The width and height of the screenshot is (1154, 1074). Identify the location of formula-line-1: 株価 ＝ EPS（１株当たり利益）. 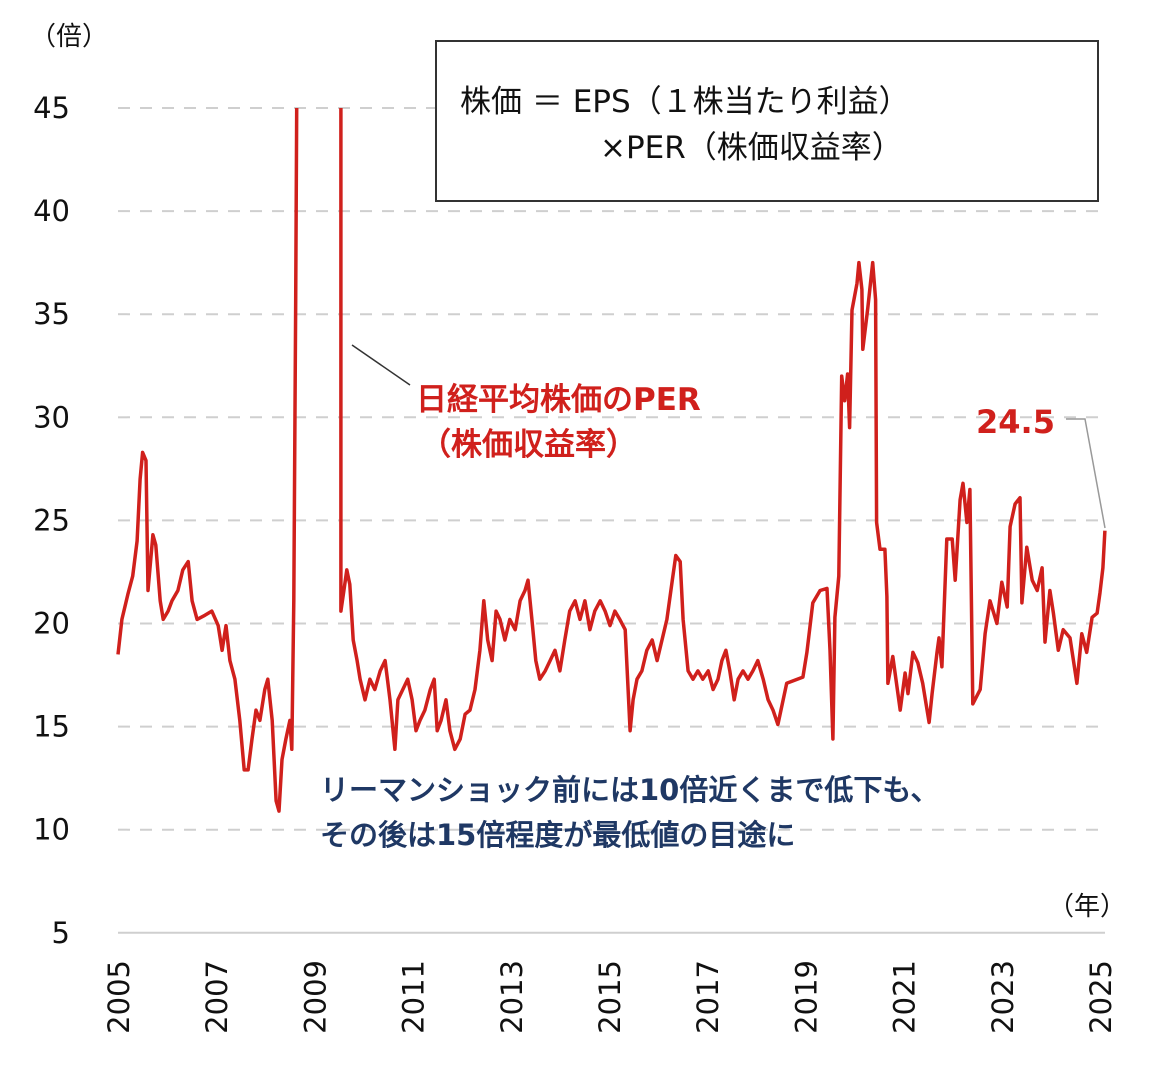
(685, 102).